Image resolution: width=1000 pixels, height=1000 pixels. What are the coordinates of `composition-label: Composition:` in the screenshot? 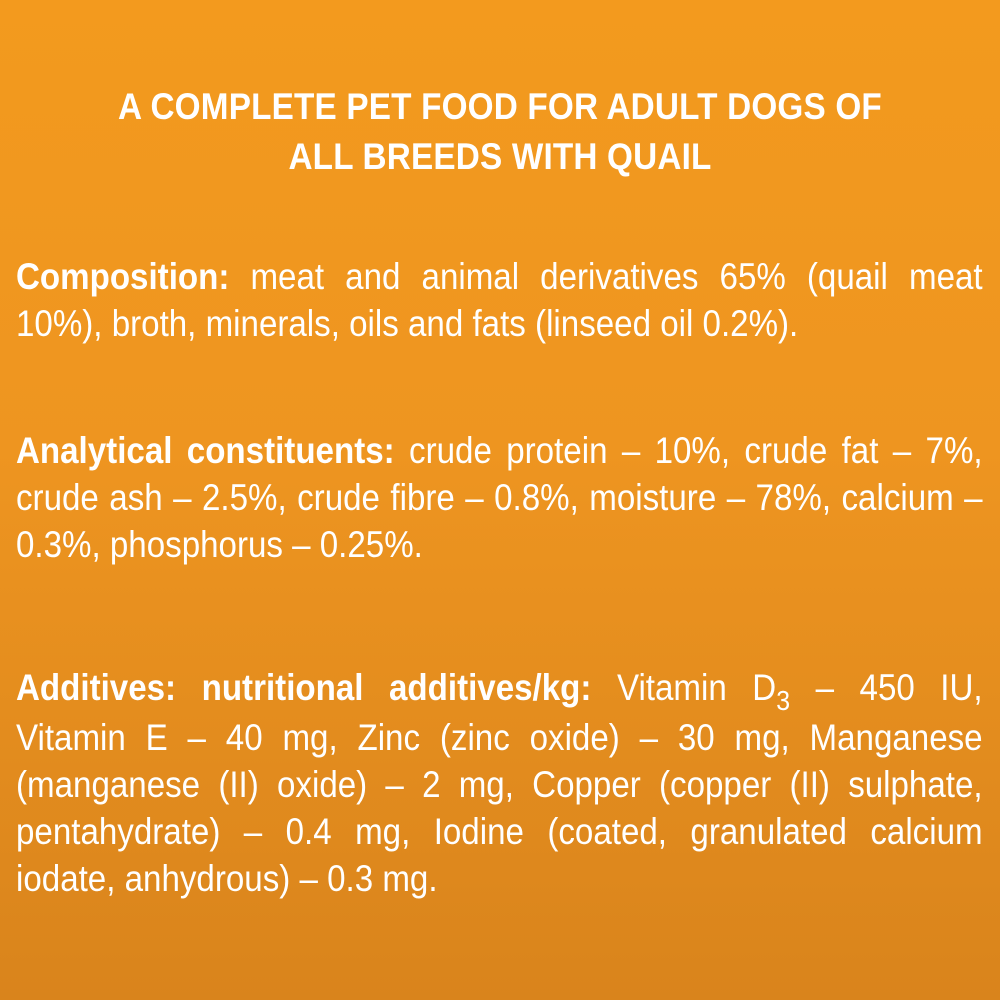 It's located at (123, 276).